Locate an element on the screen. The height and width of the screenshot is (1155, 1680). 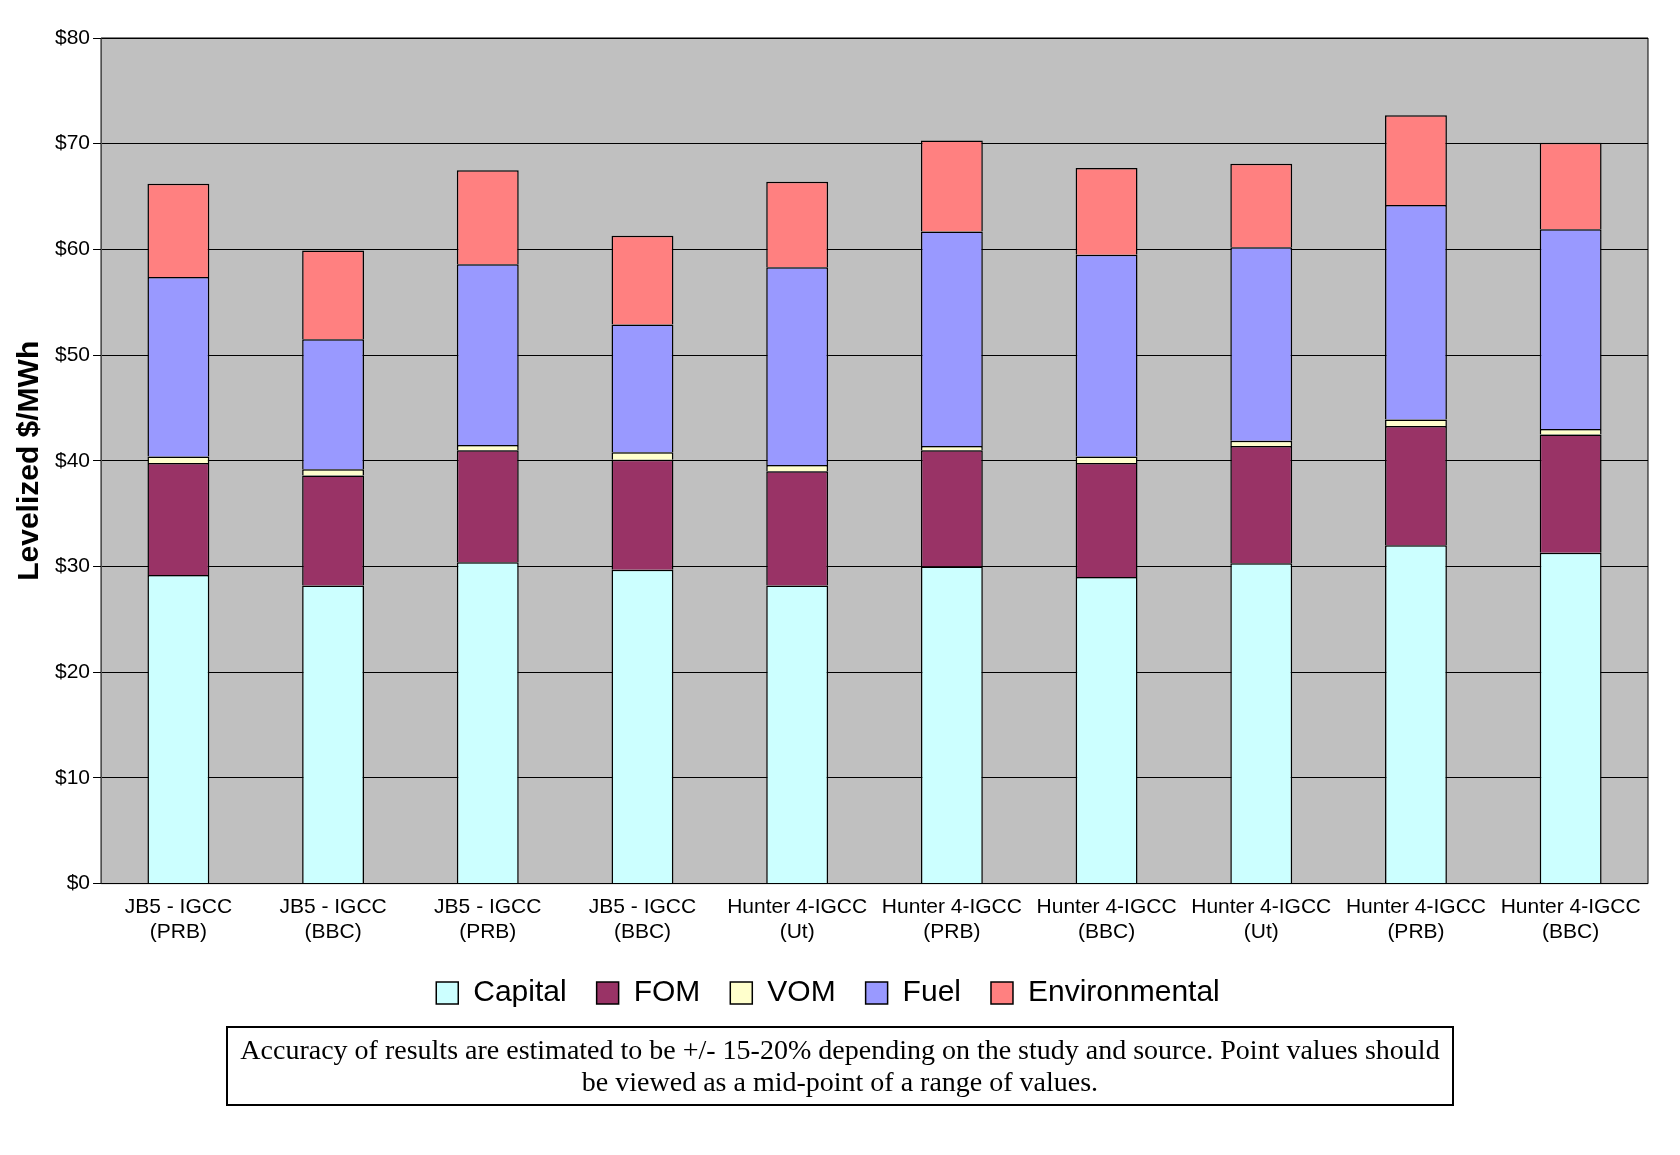
legend-label: Environmental is located at coordinates (1123, 991).